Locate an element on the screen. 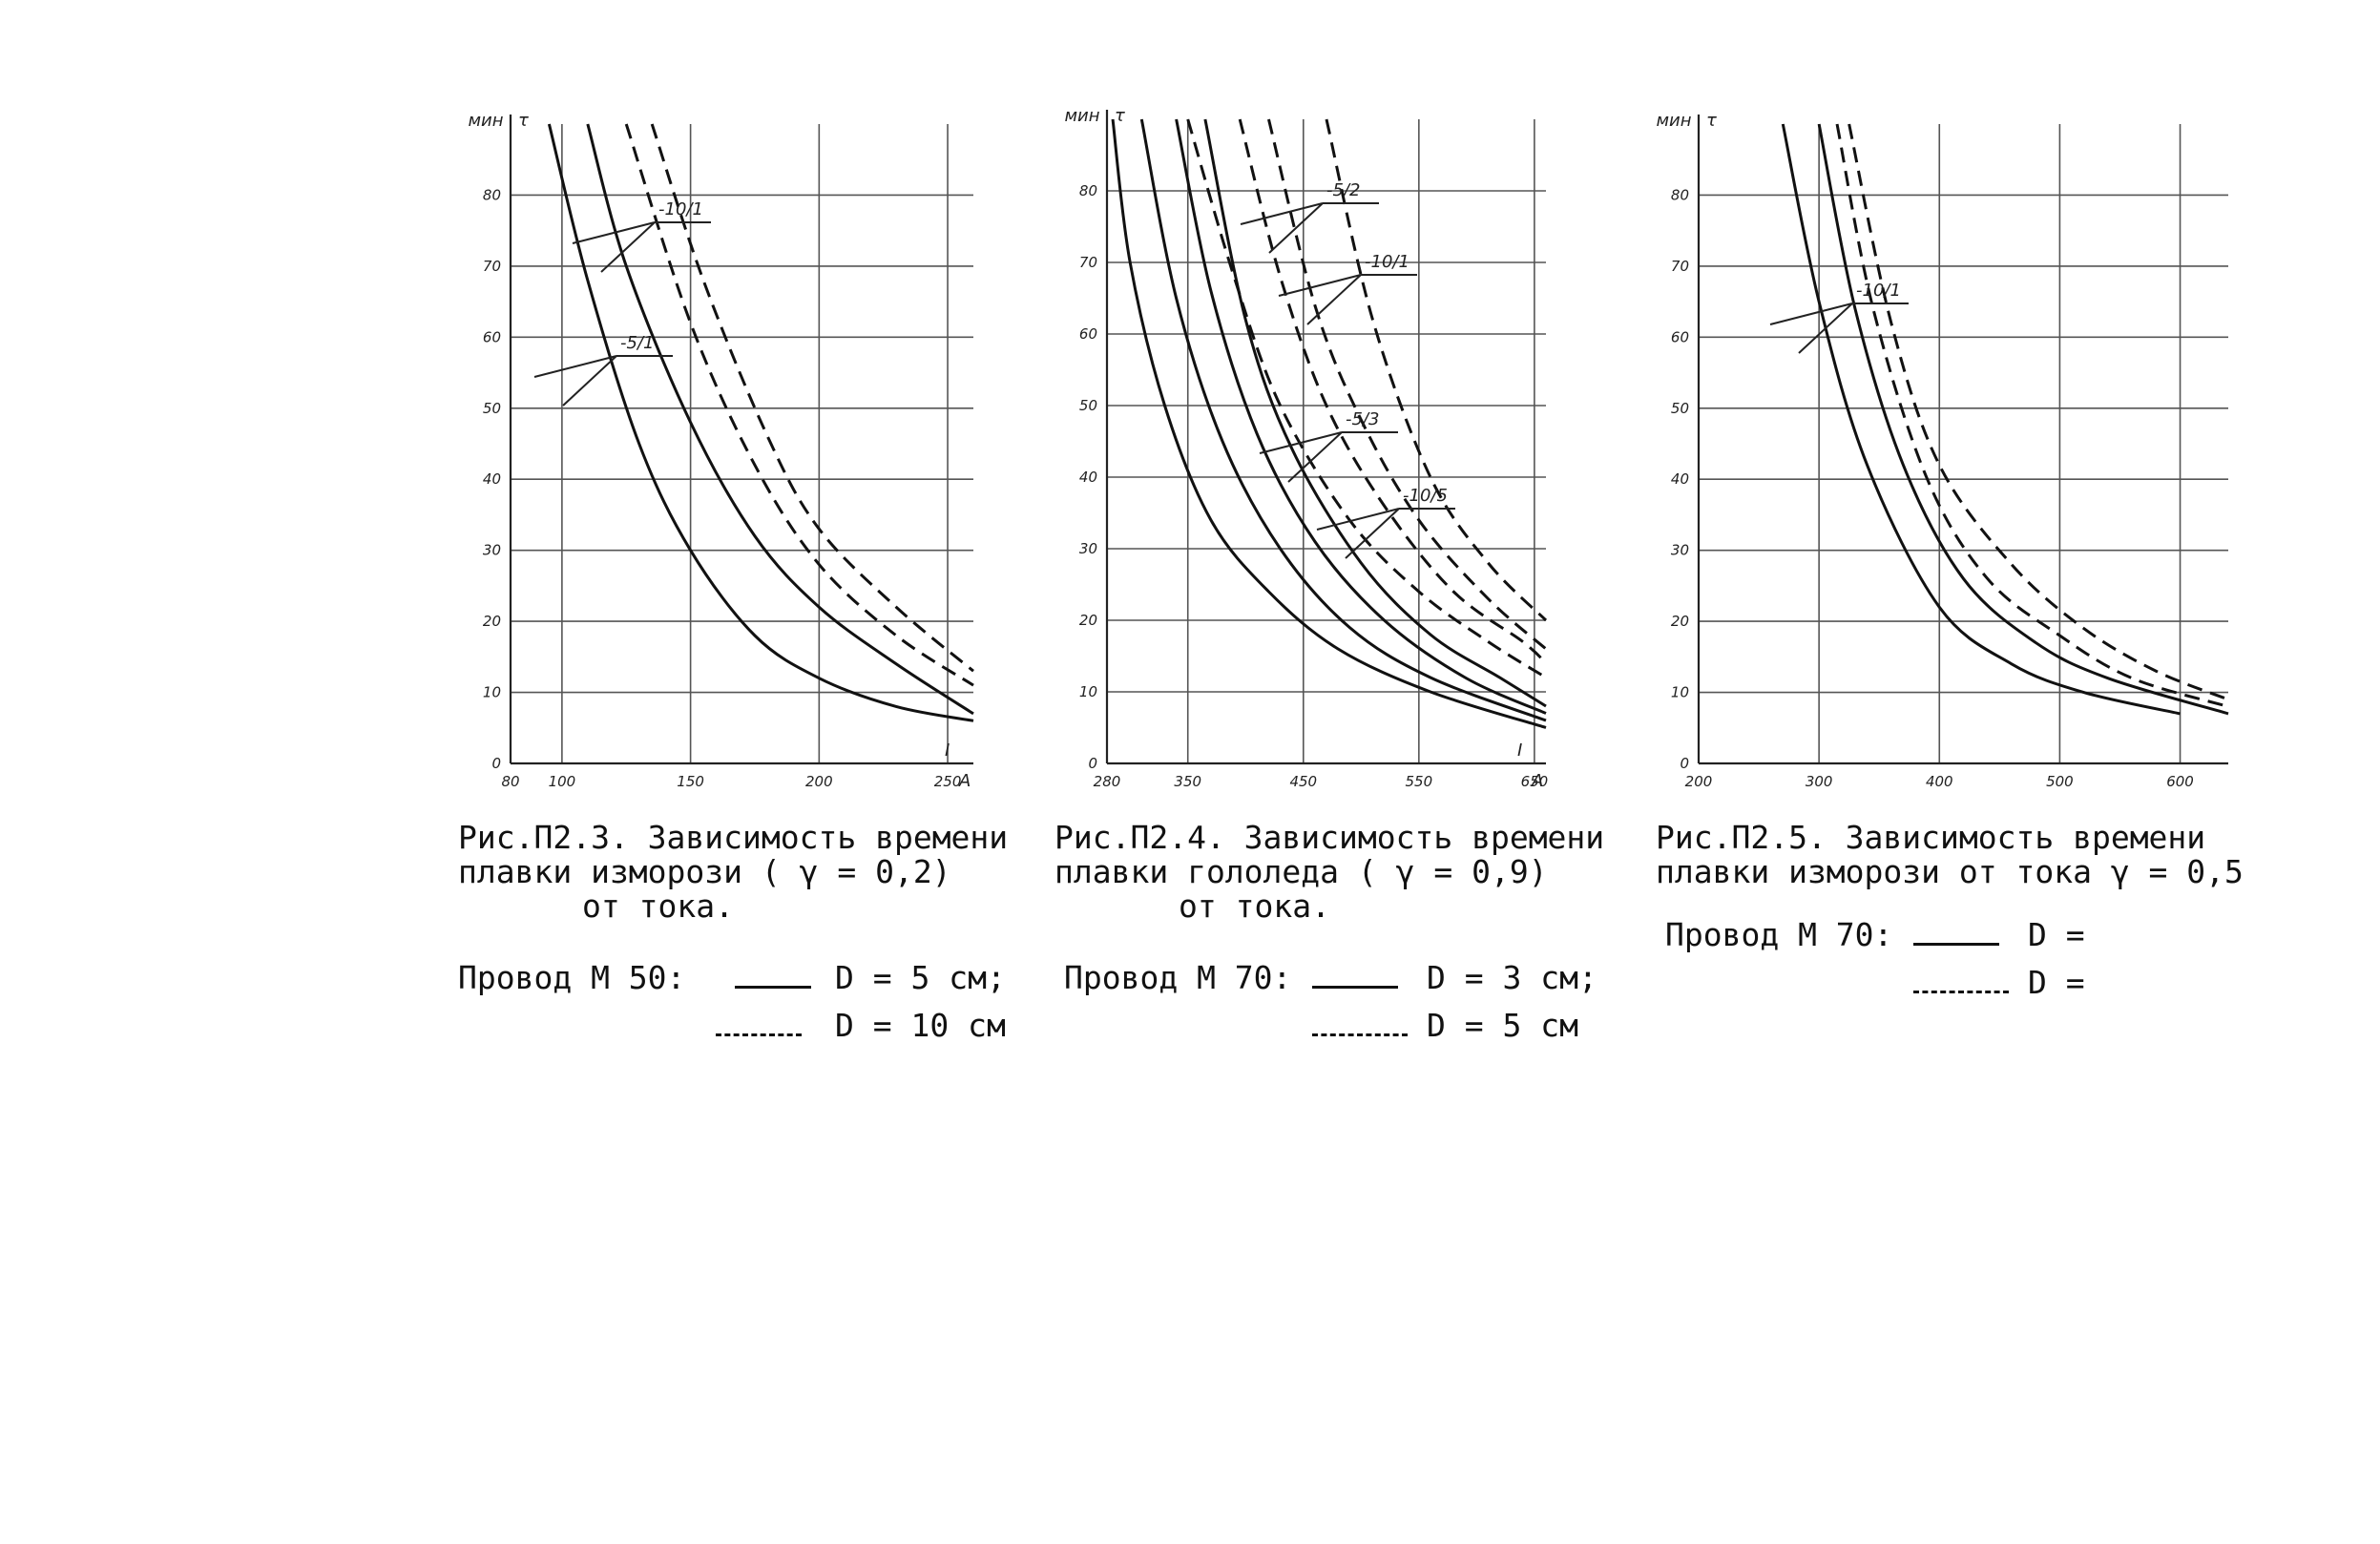  legend-2: Провод М 70: D = 3 см; D = 5 см is located at coordinates (1359, 1006).